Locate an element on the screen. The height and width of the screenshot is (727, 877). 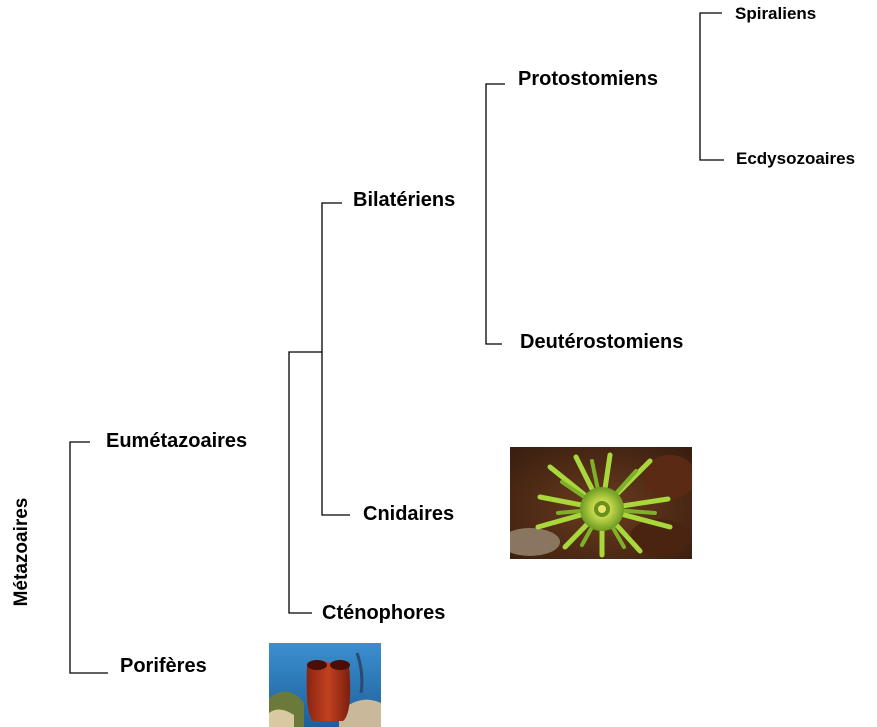
taxon-bilateriens: Bilatériens is located at coordinates (404, 200).